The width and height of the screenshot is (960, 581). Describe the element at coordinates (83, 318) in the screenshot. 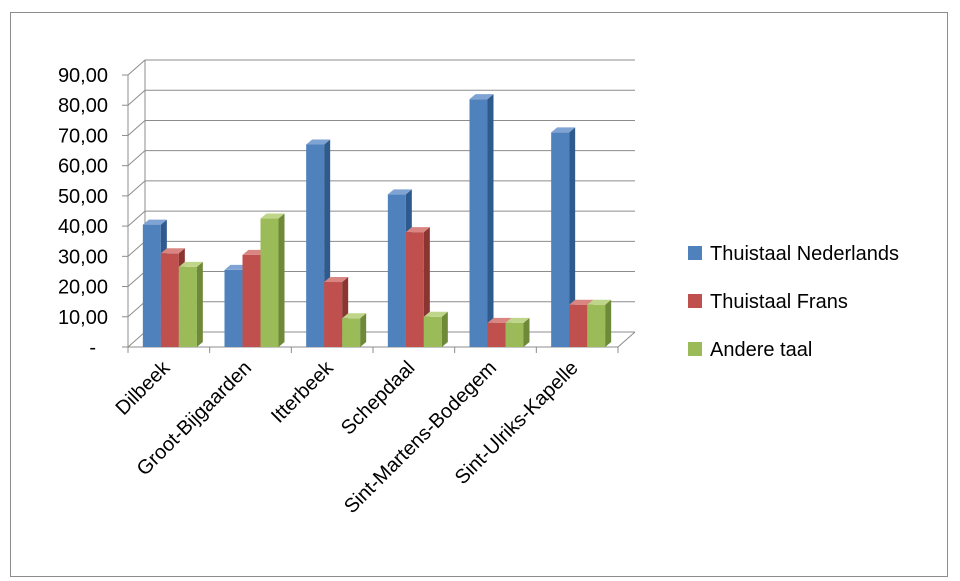

I see `y-tick-label: 10,00` at that location.